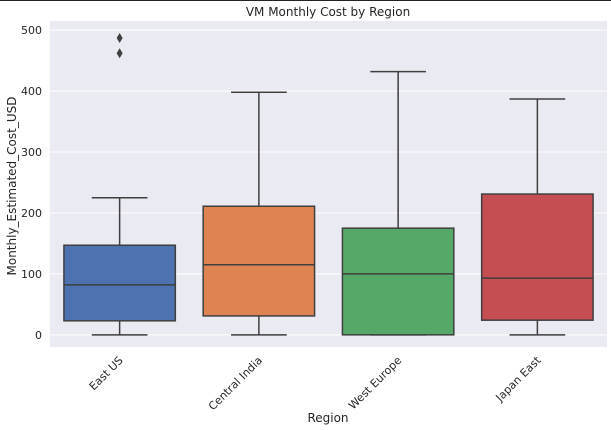 The height and width of the screenshot is (430, 611). What do you see at coordinates (518, 378) in the screenshot?
I see `x-tick-label: Japan East` at bounding box center [518, 378].